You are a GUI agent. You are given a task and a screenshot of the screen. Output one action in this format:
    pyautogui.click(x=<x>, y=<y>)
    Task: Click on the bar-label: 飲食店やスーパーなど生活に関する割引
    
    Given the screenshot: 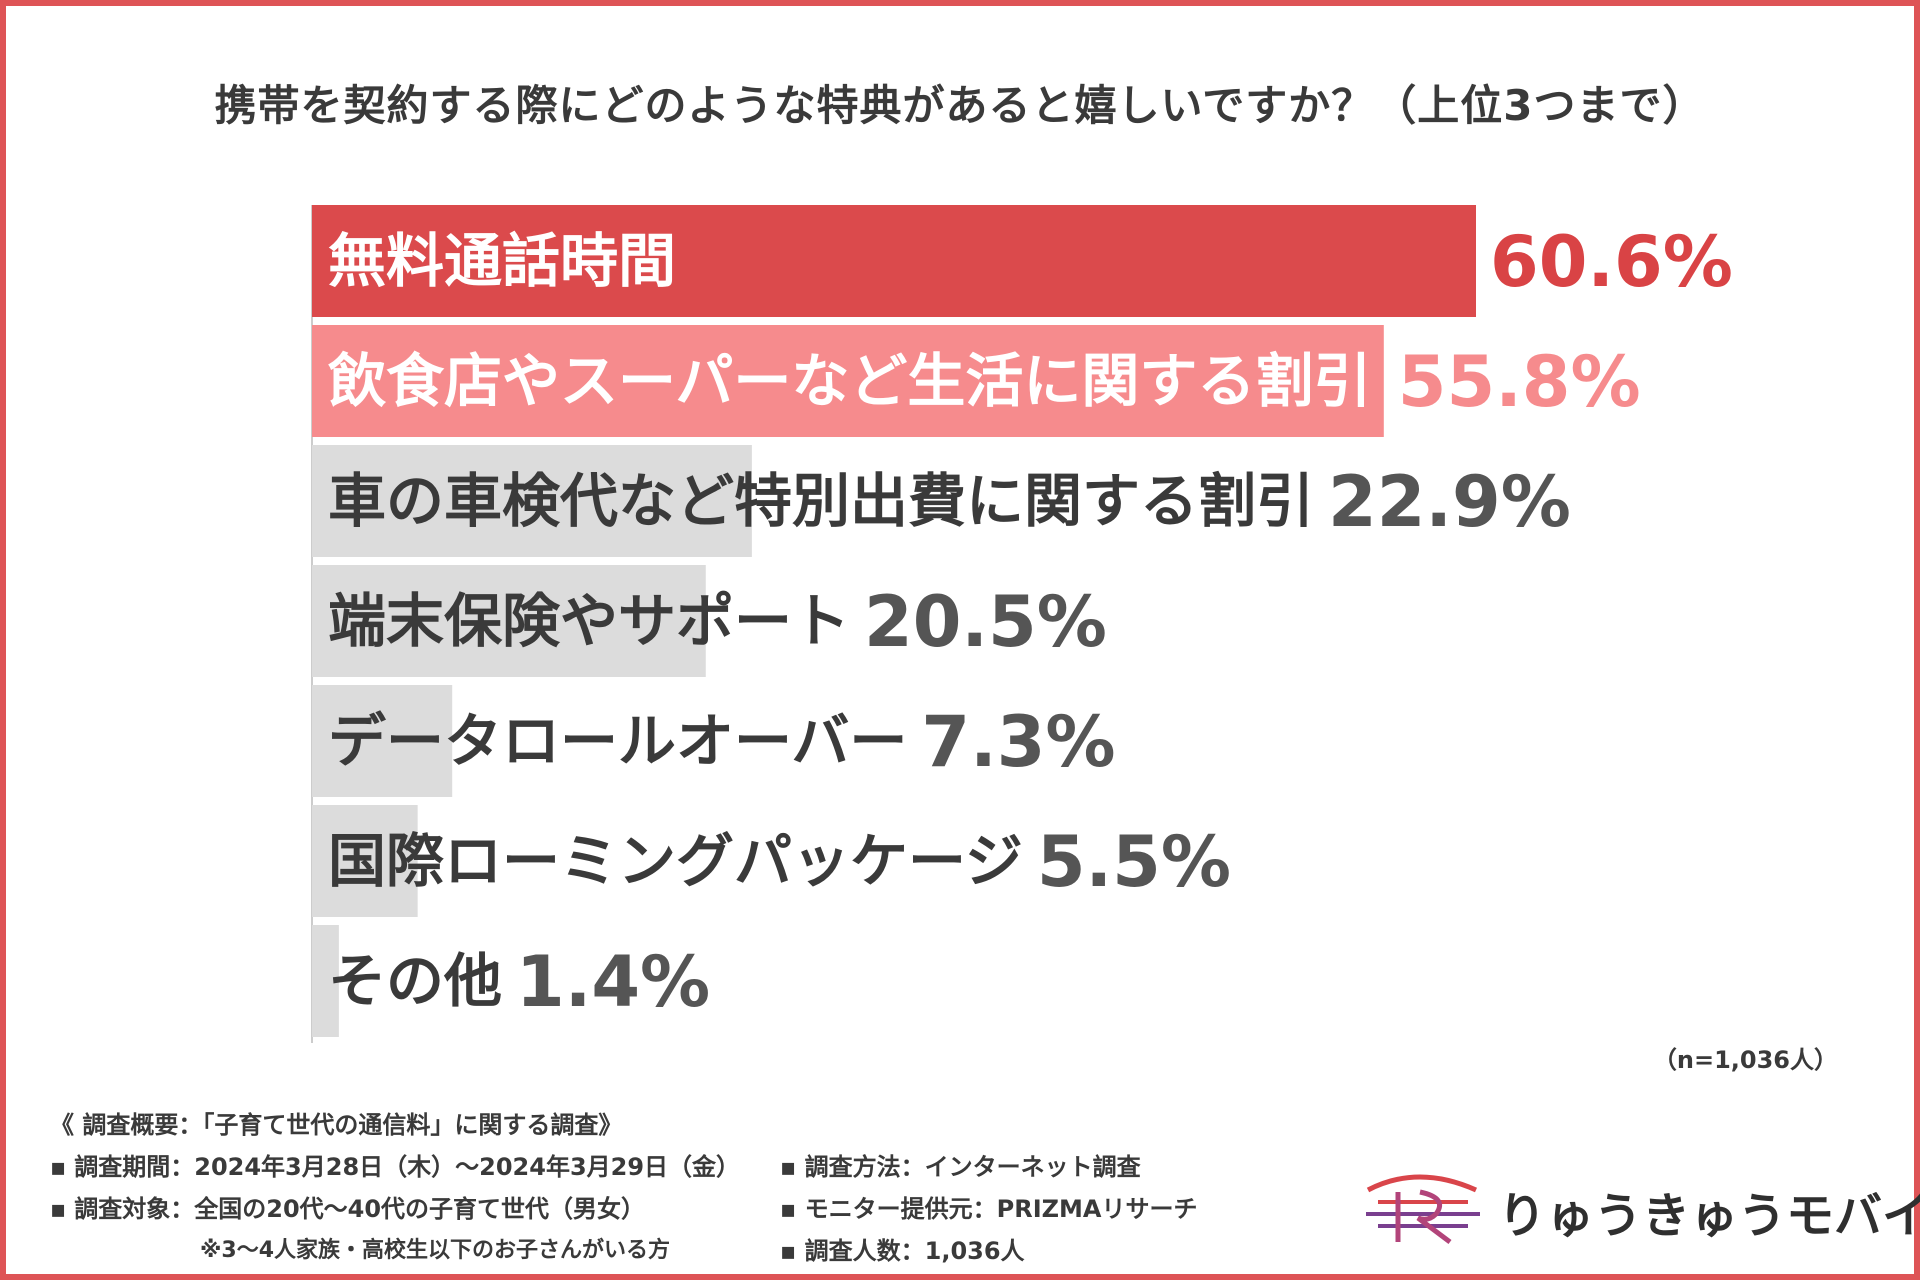 What is the action you would take?
    pyautogui.click(x=849, y=381)
    